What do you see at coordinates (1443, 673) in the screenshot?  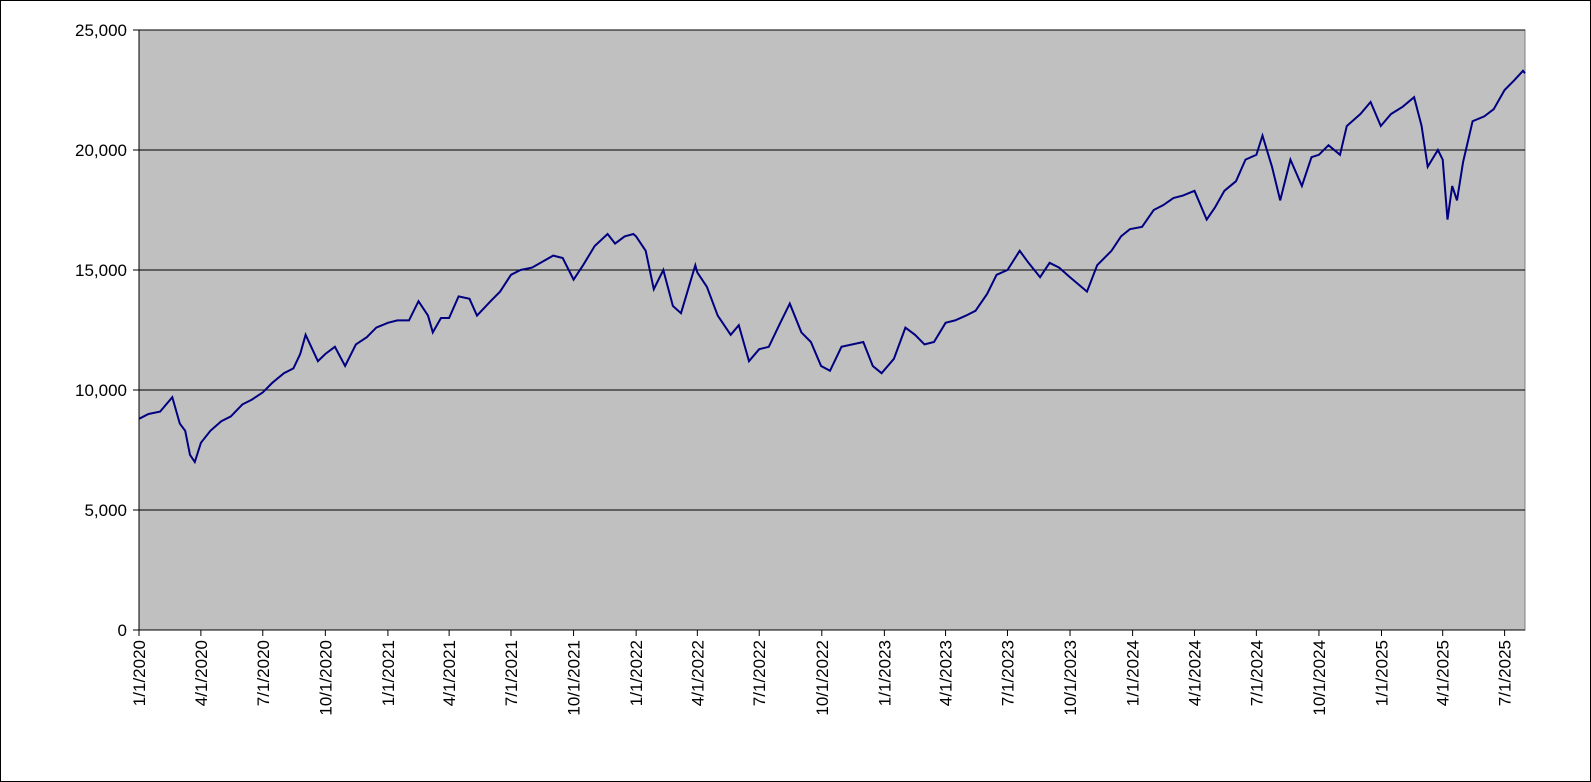 I see `x-tick-label: 4/1/2025` at bounding box center [1443, 673].